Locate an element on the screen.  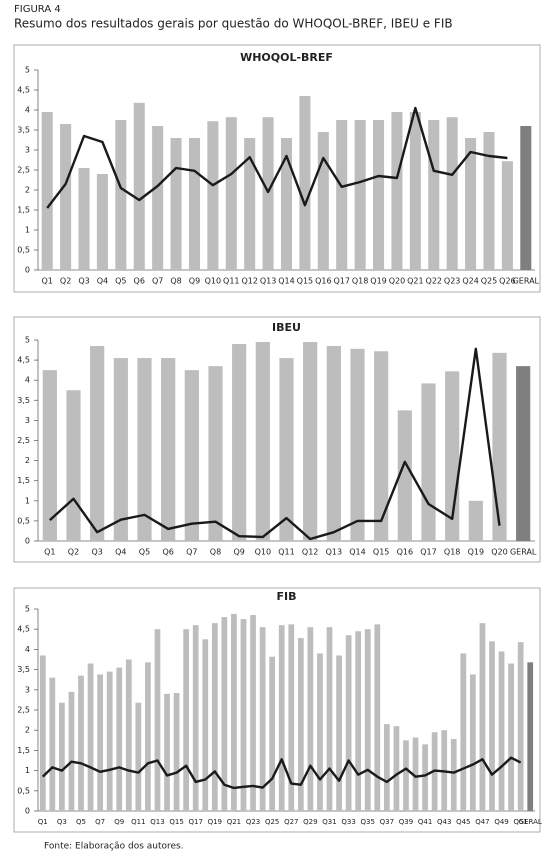
x-tick-label: Q24 is located at coordinates (470, 281).